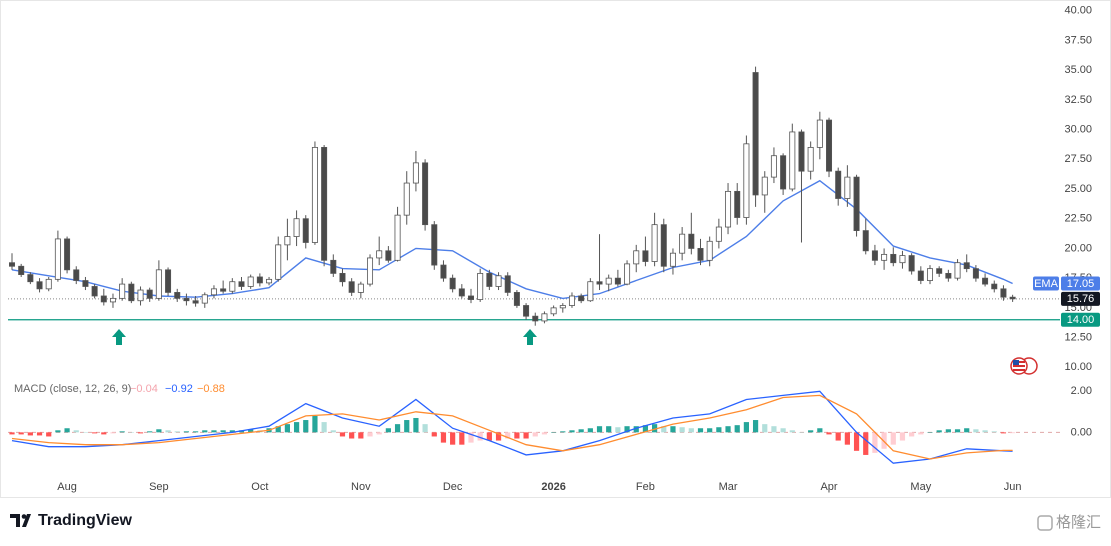  I want to click on y-tick-label: 25.00, so click(1078, 189).